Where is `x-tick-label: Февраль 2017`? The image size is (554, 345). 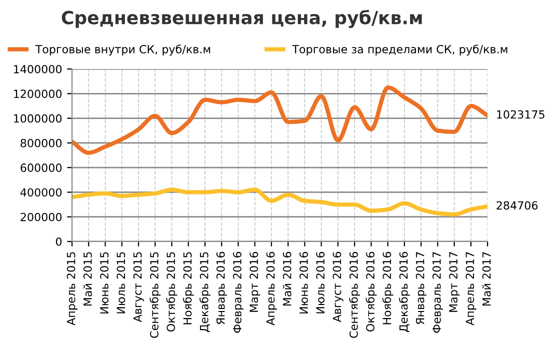
x-tick-label: Февраль 2017 is located at coordinates (438, 292).